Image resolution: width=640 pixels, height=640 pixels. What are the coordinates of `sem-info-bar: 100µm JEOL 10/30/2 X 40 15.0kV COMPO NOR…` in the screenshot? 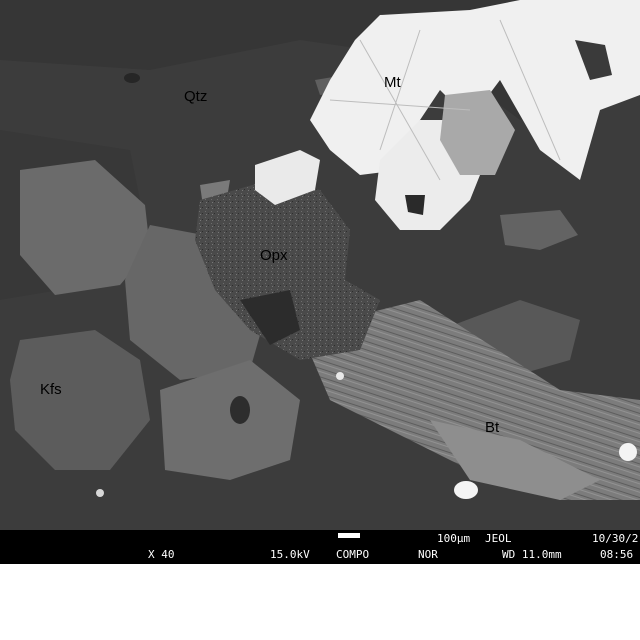 It's located at (320, 547).